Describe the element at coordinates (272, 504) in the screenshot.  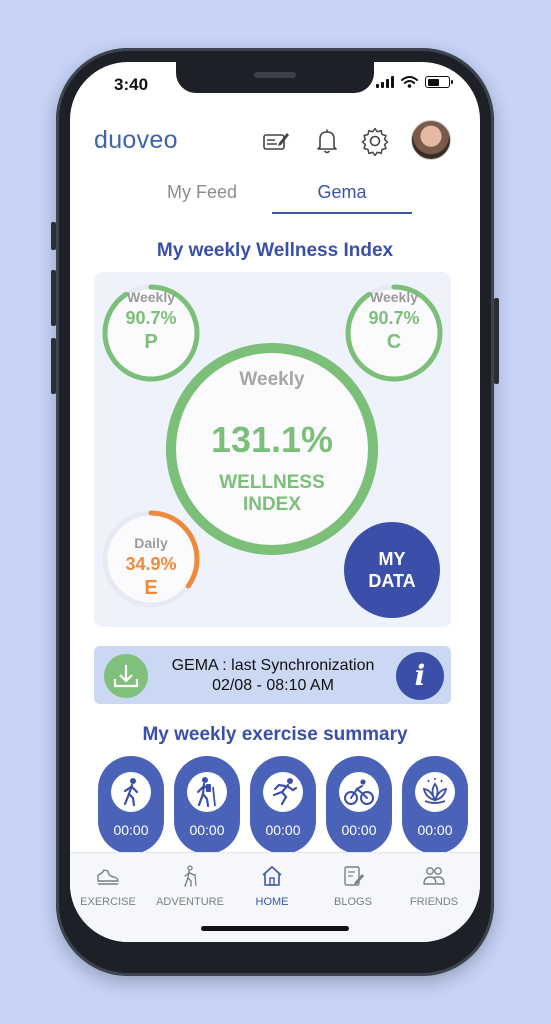
I see `ring-main-label-2: INDEX` at that location.